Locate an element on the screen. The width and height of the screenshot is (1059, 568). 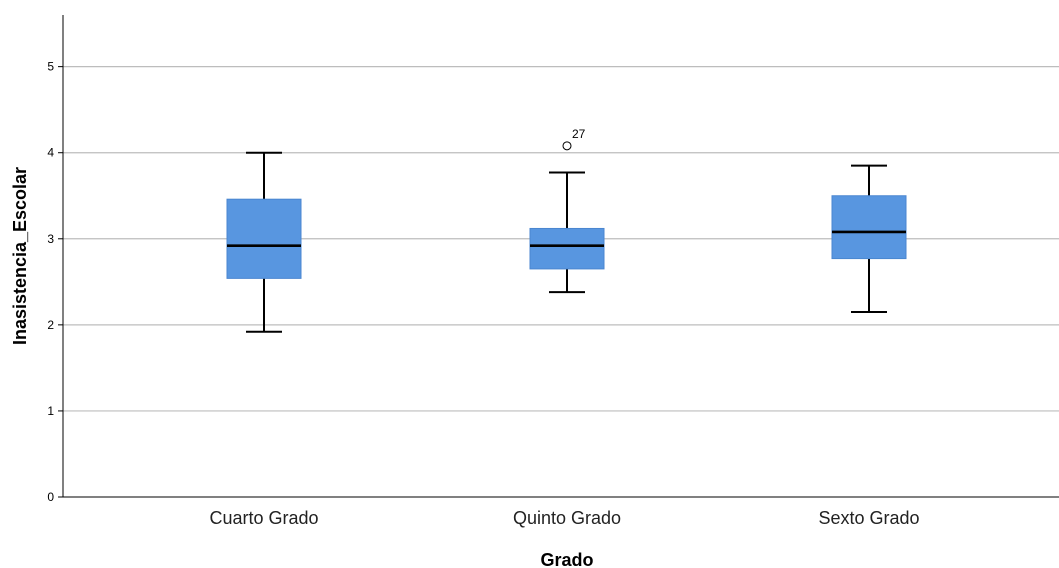
y-tick-label: 1 is located at coordinates (50, 411).